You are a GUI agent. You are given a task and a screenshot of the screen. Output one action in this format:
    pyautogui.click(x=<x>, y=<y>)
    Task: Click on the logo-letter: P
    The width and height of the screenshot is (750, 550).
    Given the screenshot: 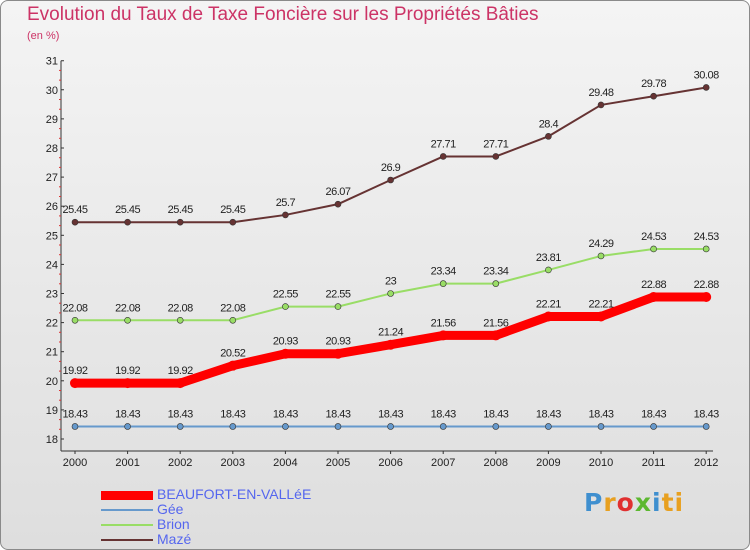 What is the action you would take?
    pyautogui.click(x=594, y=502)
    